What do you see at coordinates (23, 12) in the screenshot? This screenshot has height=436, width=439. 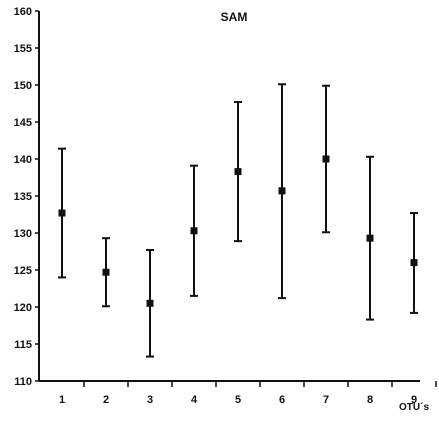 I see `y-tick-label: 160` at bounding box center [23, 12].